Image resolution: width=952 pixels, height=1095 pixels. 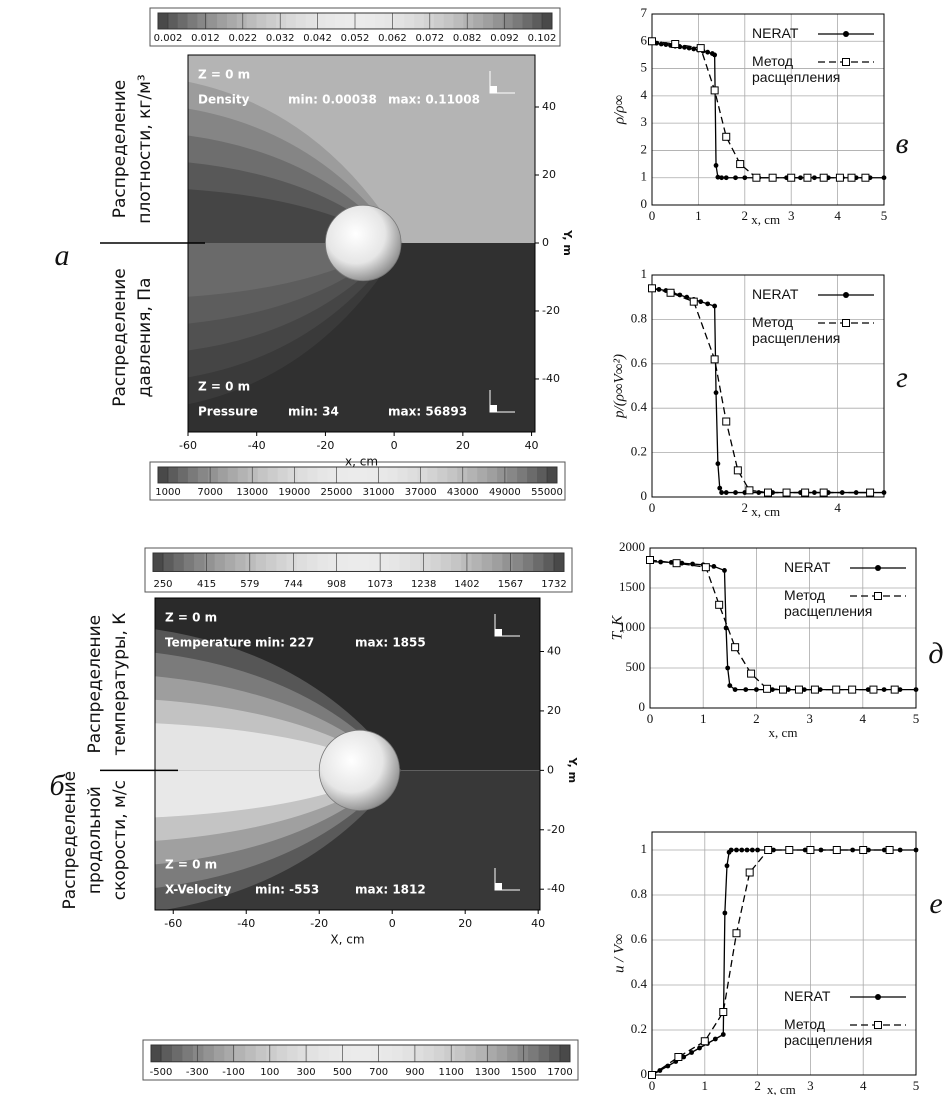 I want to click on colorbar-tick-label: 1238, so click(x=423, y=584).